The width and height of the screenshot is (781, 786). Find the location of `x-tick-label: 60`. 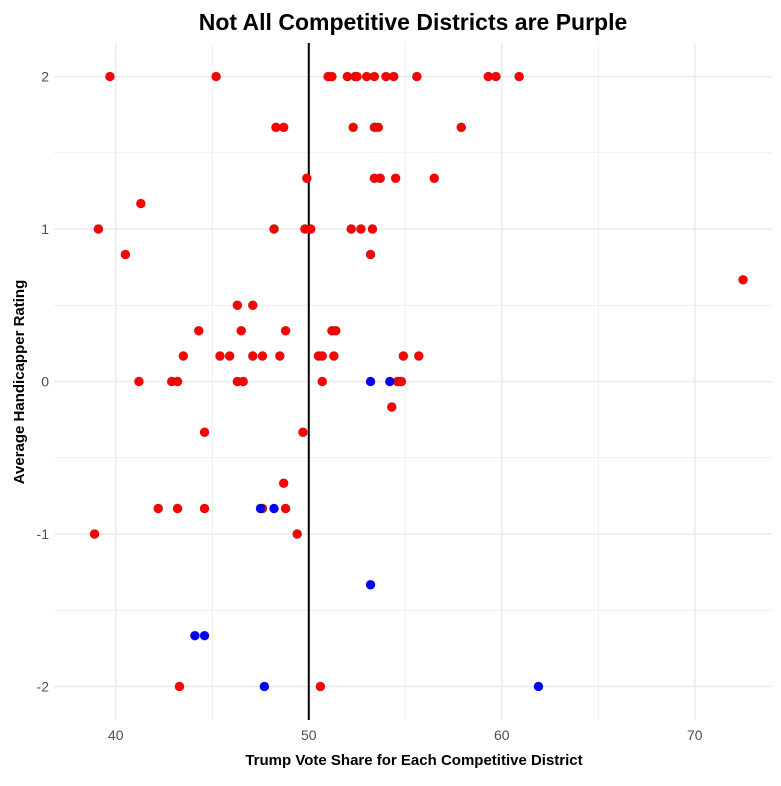

x-tick-label: 60 is located at coordinates (502, 735).